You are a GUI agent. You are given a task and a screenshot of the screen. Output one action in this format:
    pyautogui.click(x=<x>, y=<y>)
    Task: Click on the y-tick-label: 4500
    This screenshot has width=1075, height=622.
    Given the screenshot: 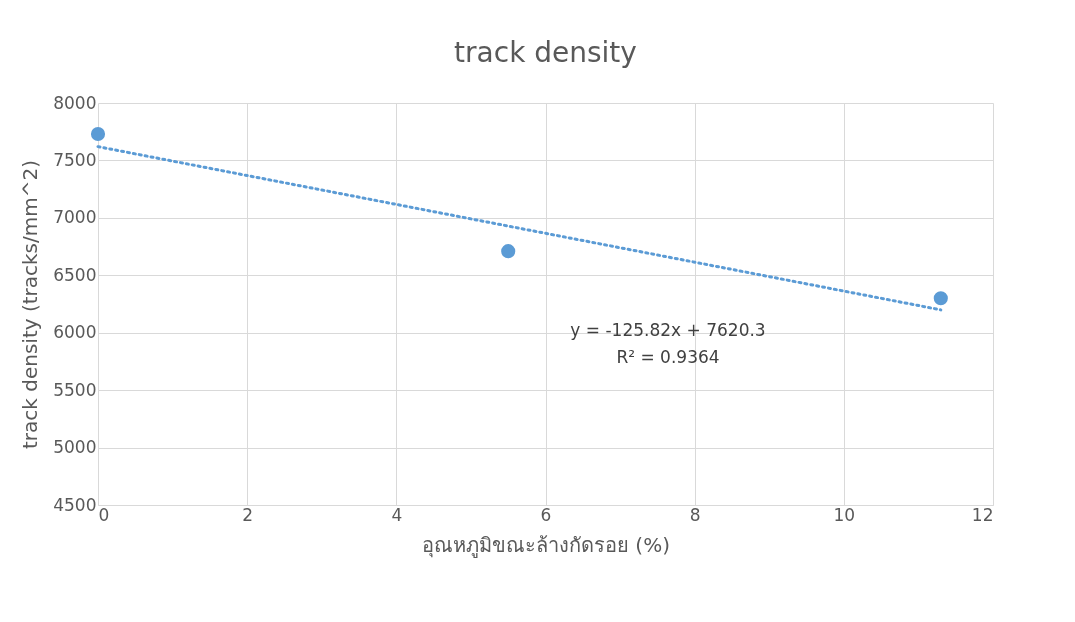 What is the action you would take?
    pyautogui.click(x=75, y=504)
    